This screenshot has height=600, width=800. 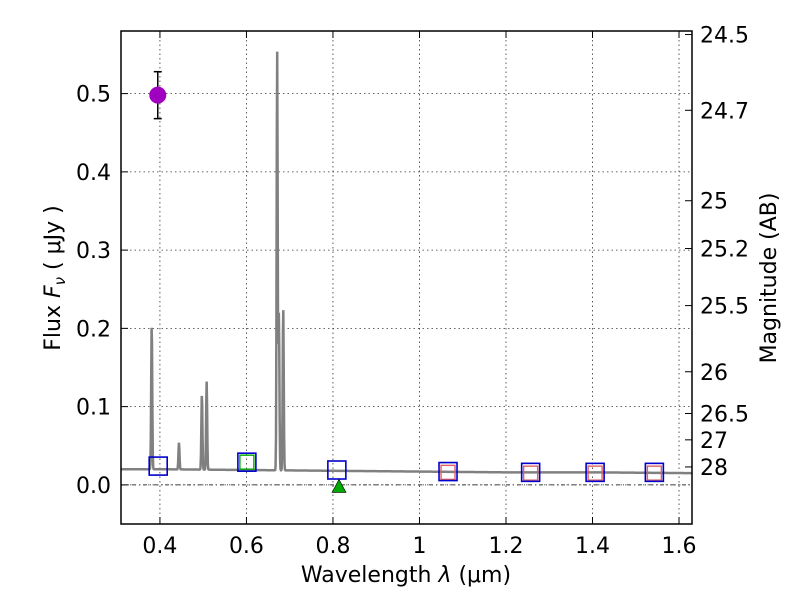 What do you see at coordinates (769, 278) in the screenshot?
I see `magnitude-axis-label: Magnitude (AB)` at bounding box center [769, 278].